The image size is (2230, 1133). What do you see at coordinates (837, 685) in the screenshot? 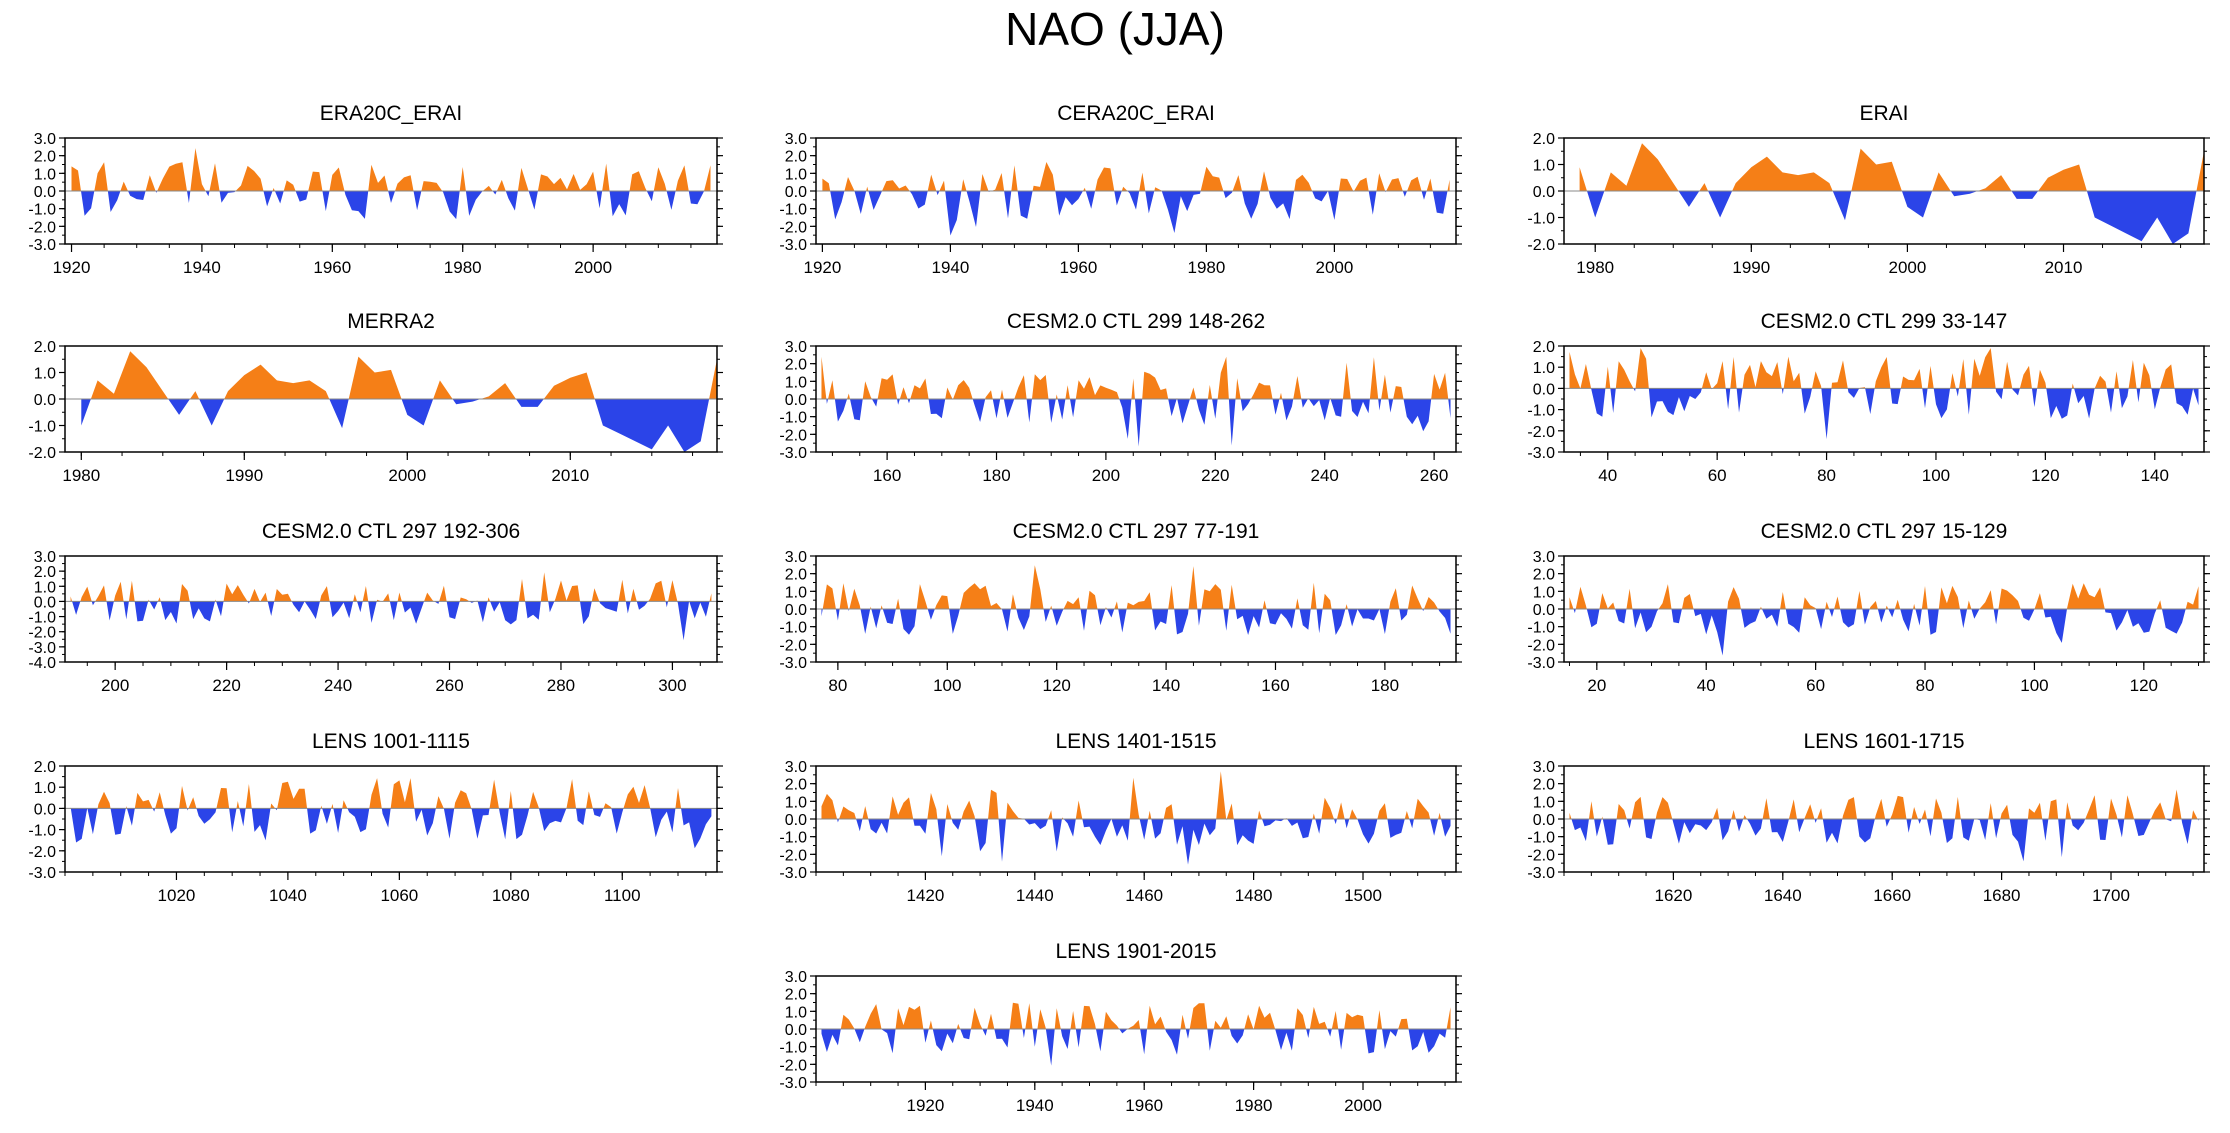
I see `x-tick-label: 80` at bounding box center [837, 685].